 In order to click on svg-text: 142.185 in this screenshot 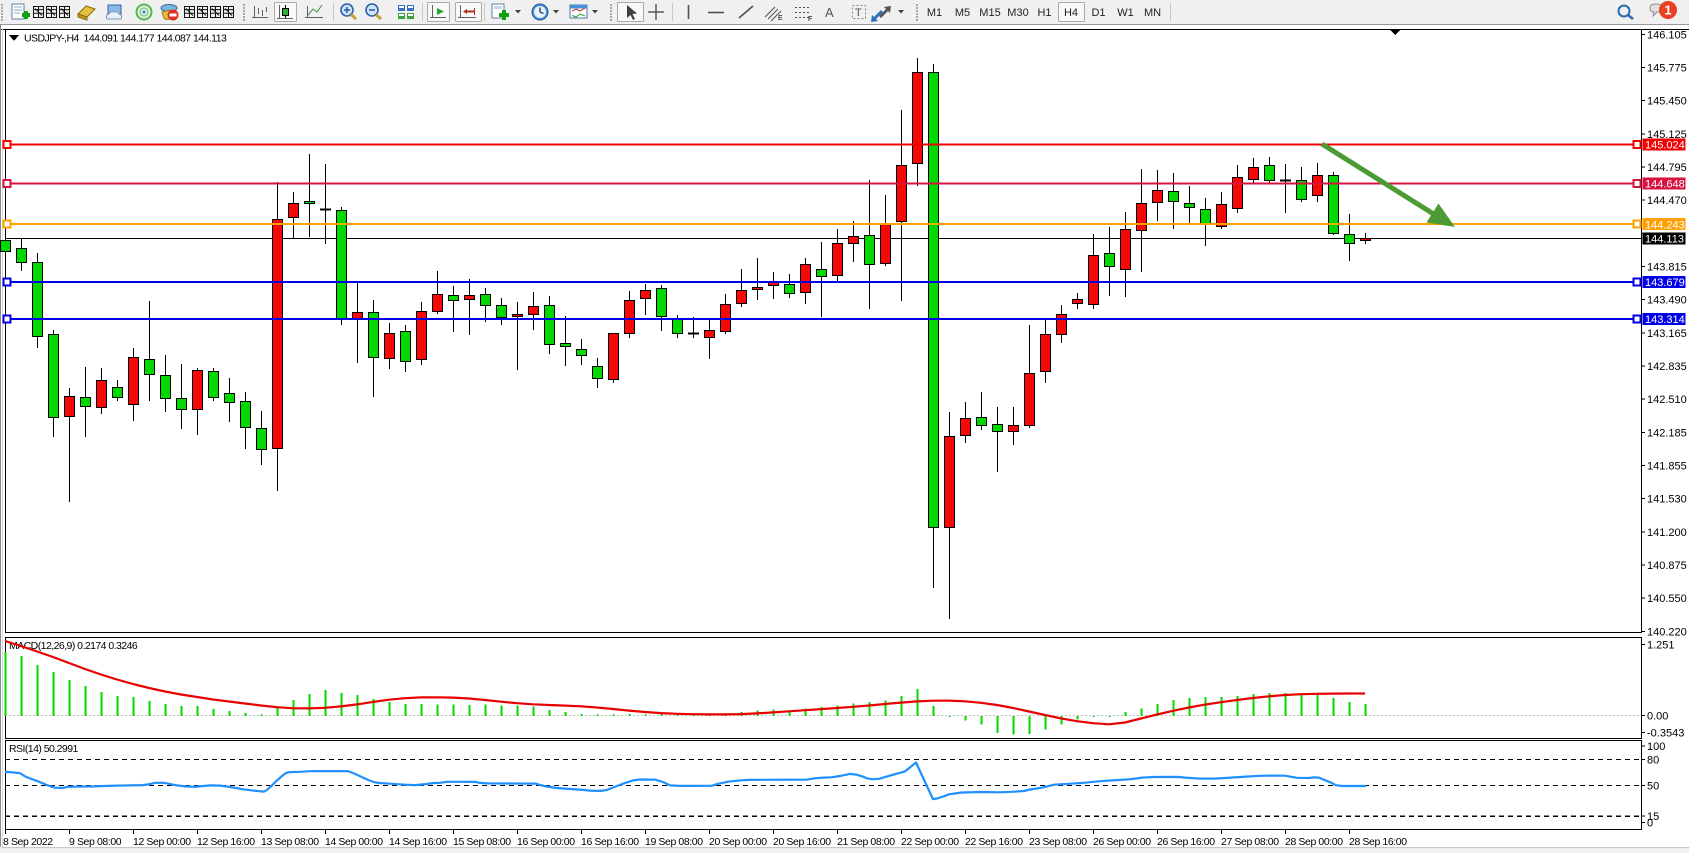, I will do `click(1667, 433)`.